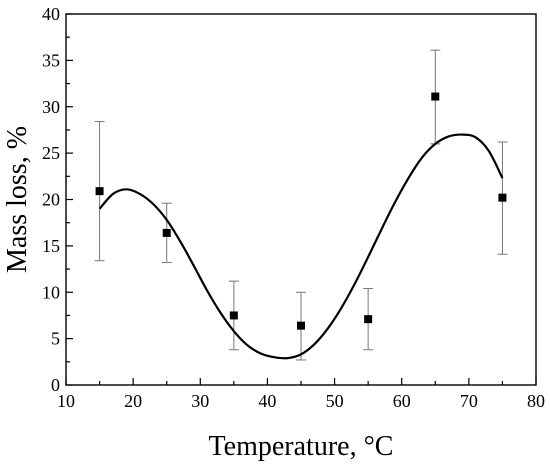 Image resolution: width=550 pixels, height=470 pixels. I want to click on y-axis-title: Mass loss, %, so click(17, 199).